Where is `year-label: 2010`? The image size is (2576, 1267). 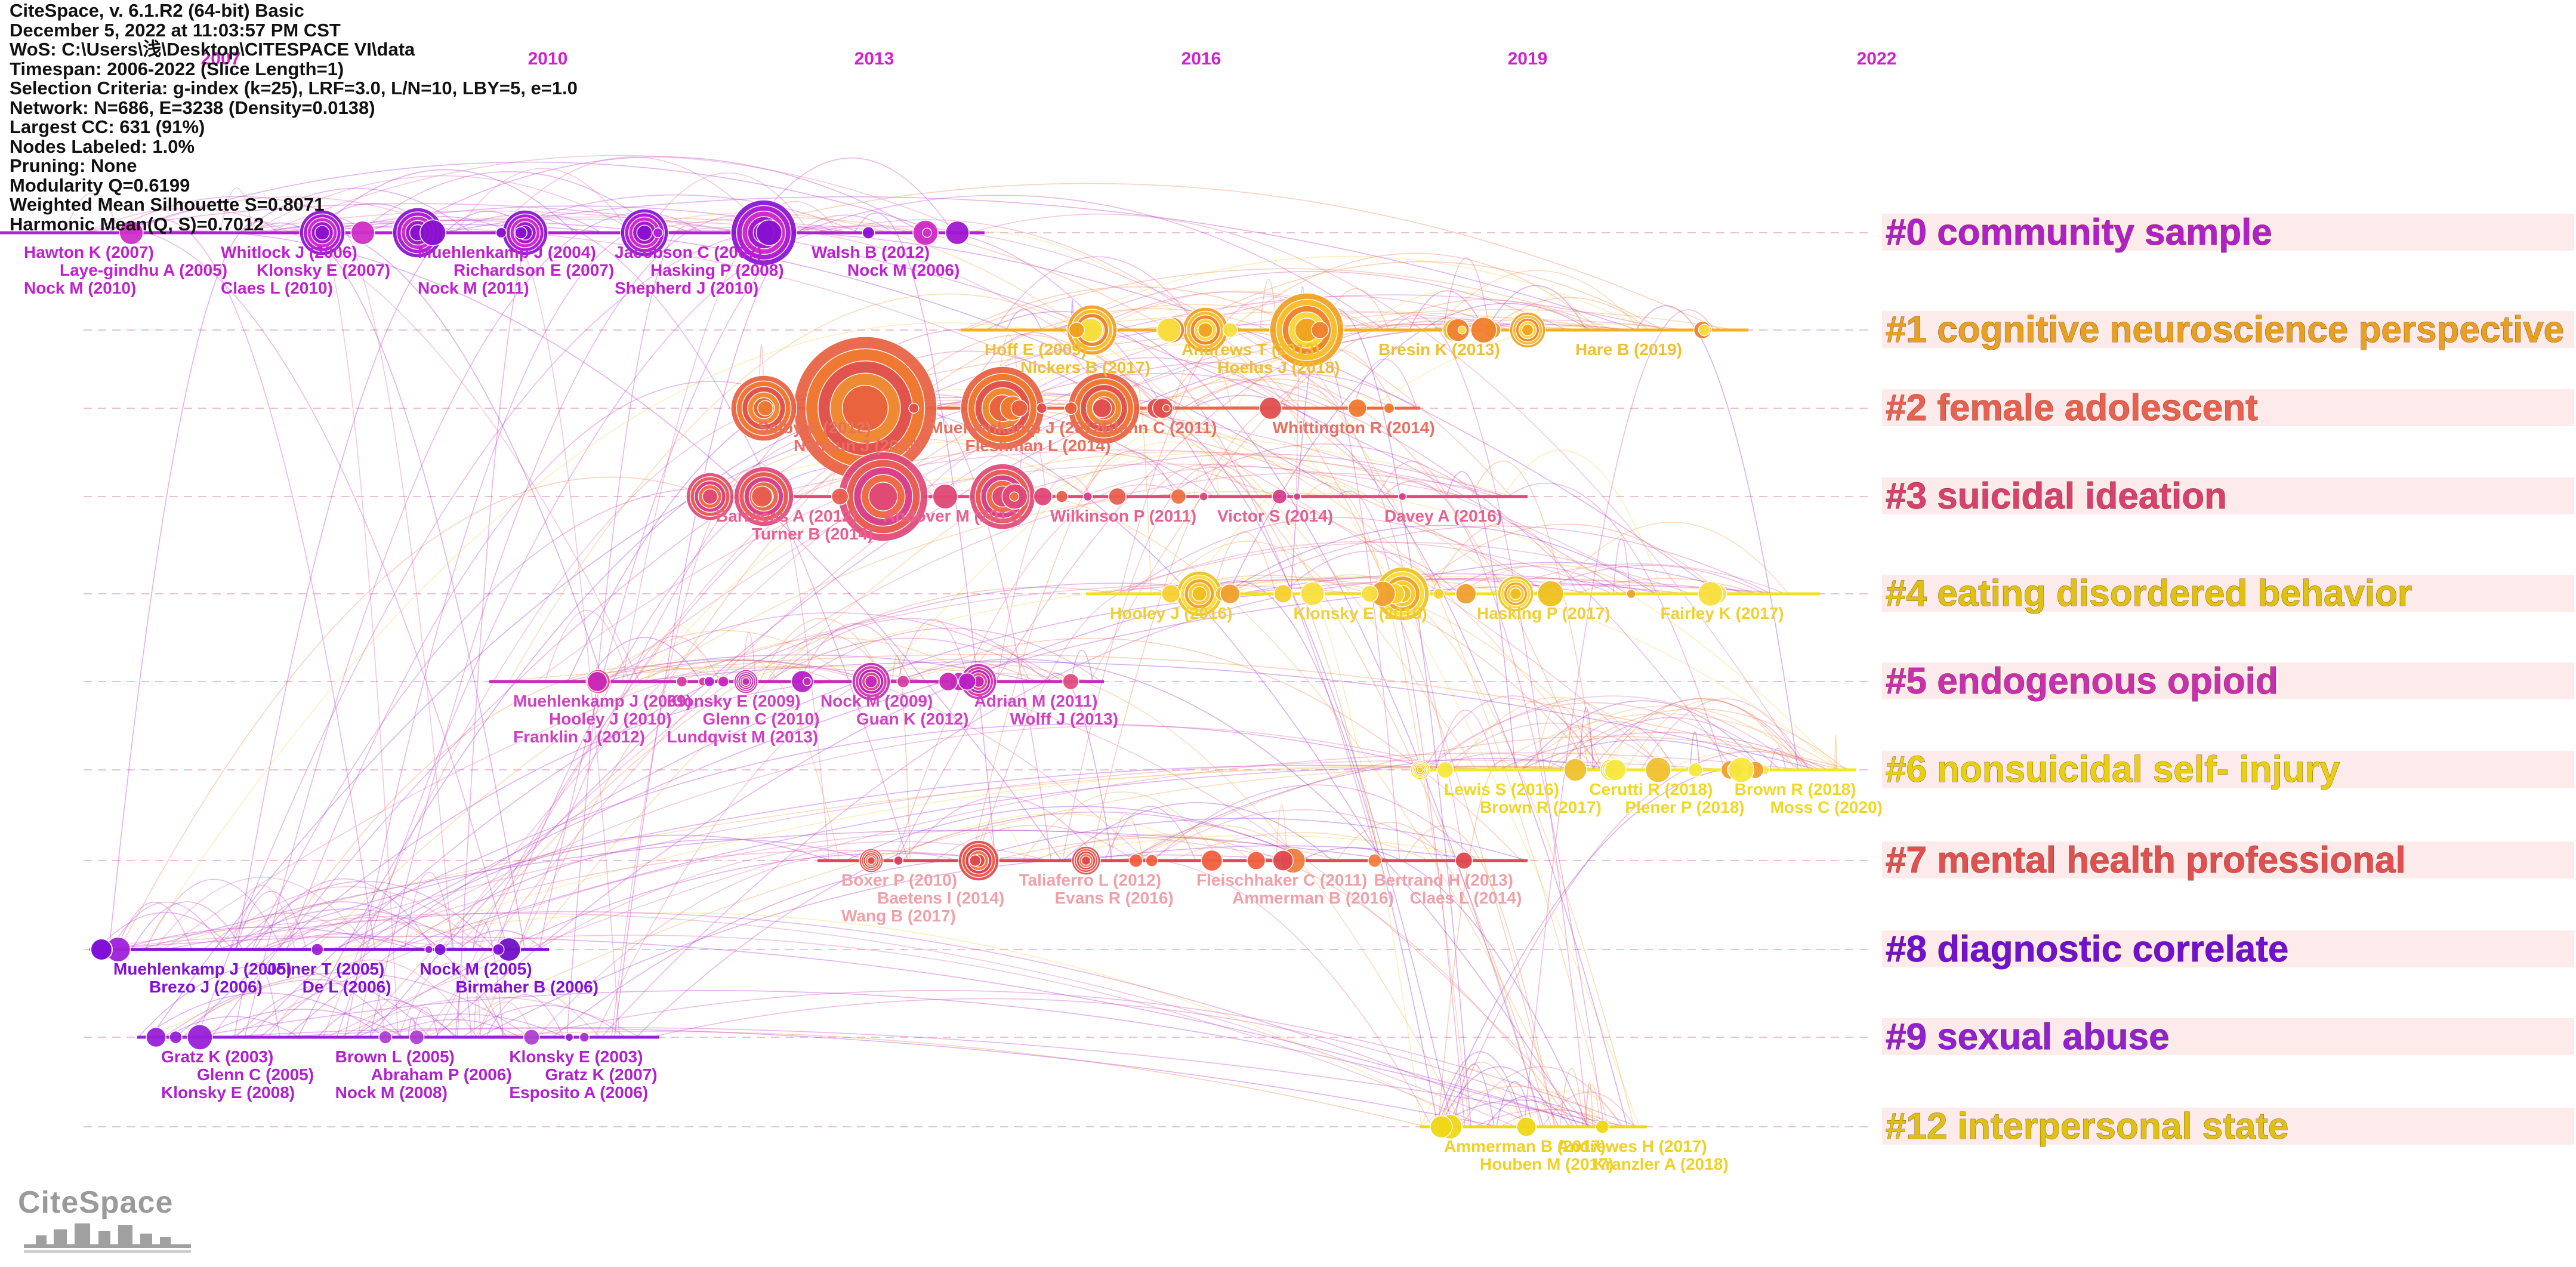 year-label: 2010 is located at coordinates (548, 59).